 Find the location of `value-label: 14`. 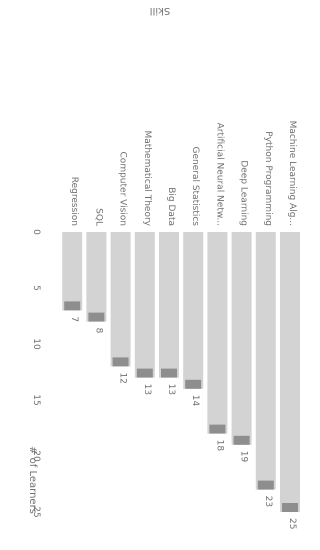

value-label: 14 is located at coordinates (195, 401).